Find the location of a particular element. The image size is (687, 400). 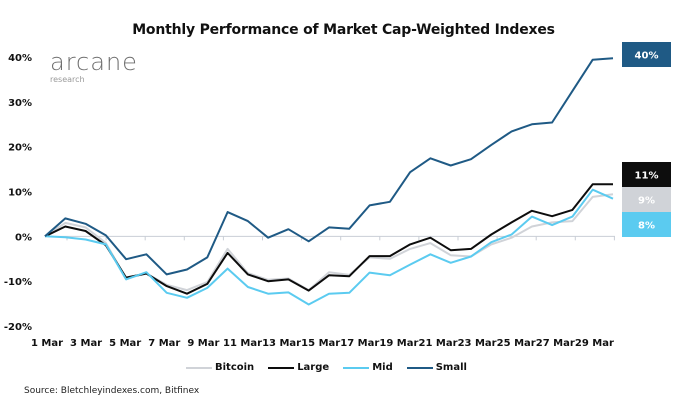

x-tick-label: 3 Mar is located at coordinates (86, 343).